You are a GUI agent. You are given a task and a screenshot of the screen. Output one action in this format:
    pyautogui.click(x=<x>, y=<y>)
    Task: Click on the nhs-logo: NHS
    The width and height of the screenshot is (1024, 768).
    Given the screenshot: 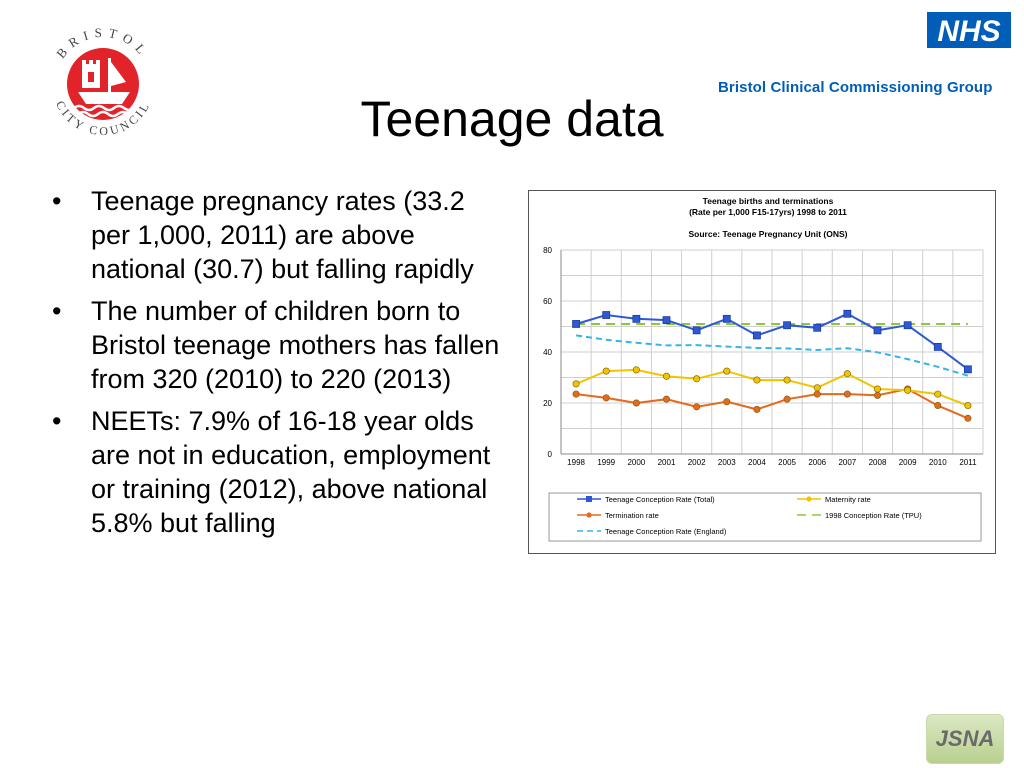 What is the action you would take?
    pyautogui.click(x=969, y=30)
    